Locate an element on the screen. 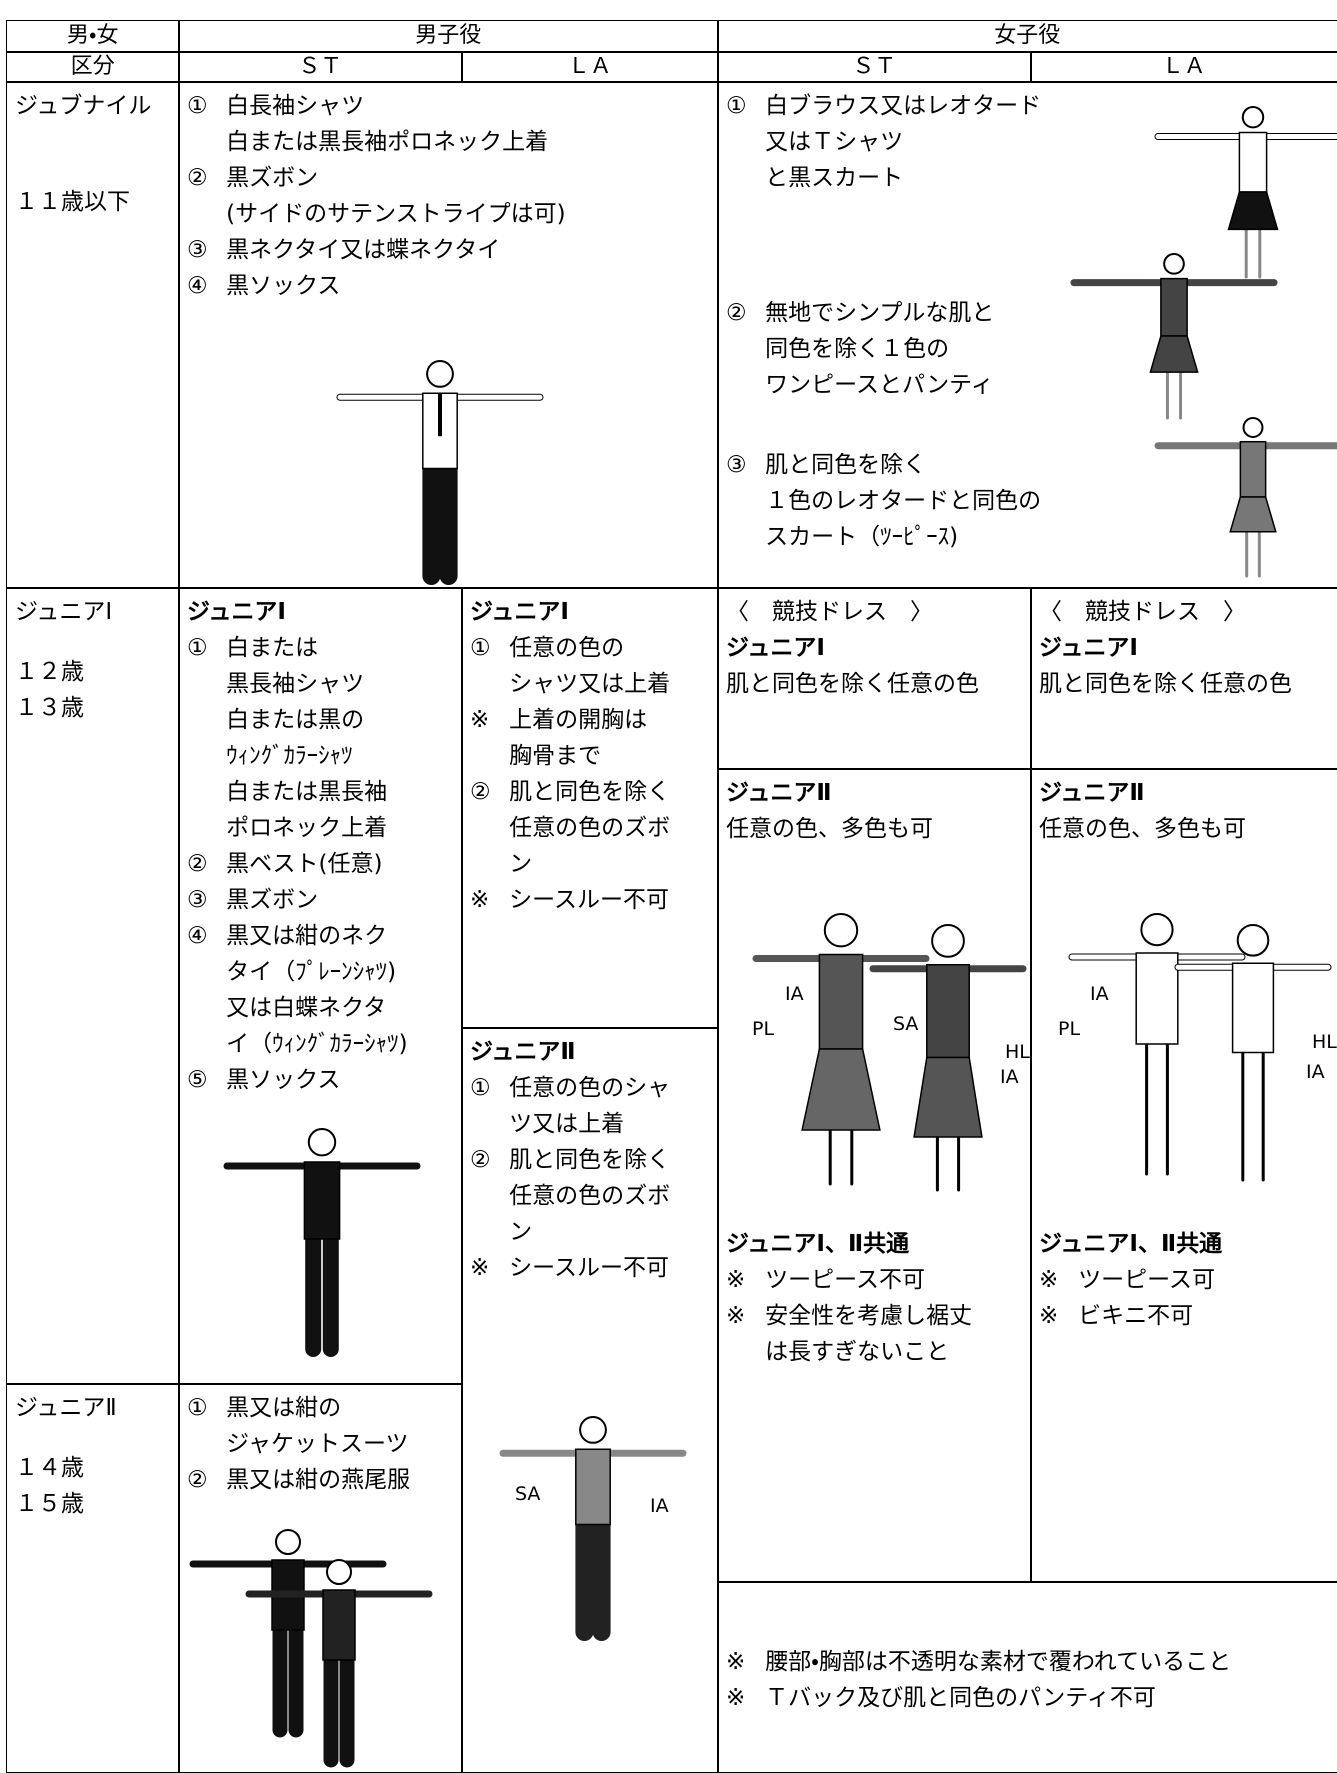 The width and height of the screenshot is (1337, 1773). text-line: シャツ又は上着 is located at coordinates (590, 684).